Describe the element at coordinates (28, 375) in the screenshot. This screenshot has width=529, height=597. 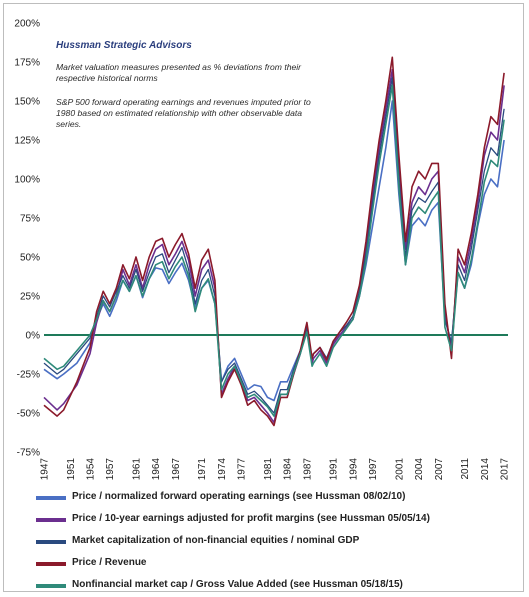
I see `y-tick-label: -25%` at that location.